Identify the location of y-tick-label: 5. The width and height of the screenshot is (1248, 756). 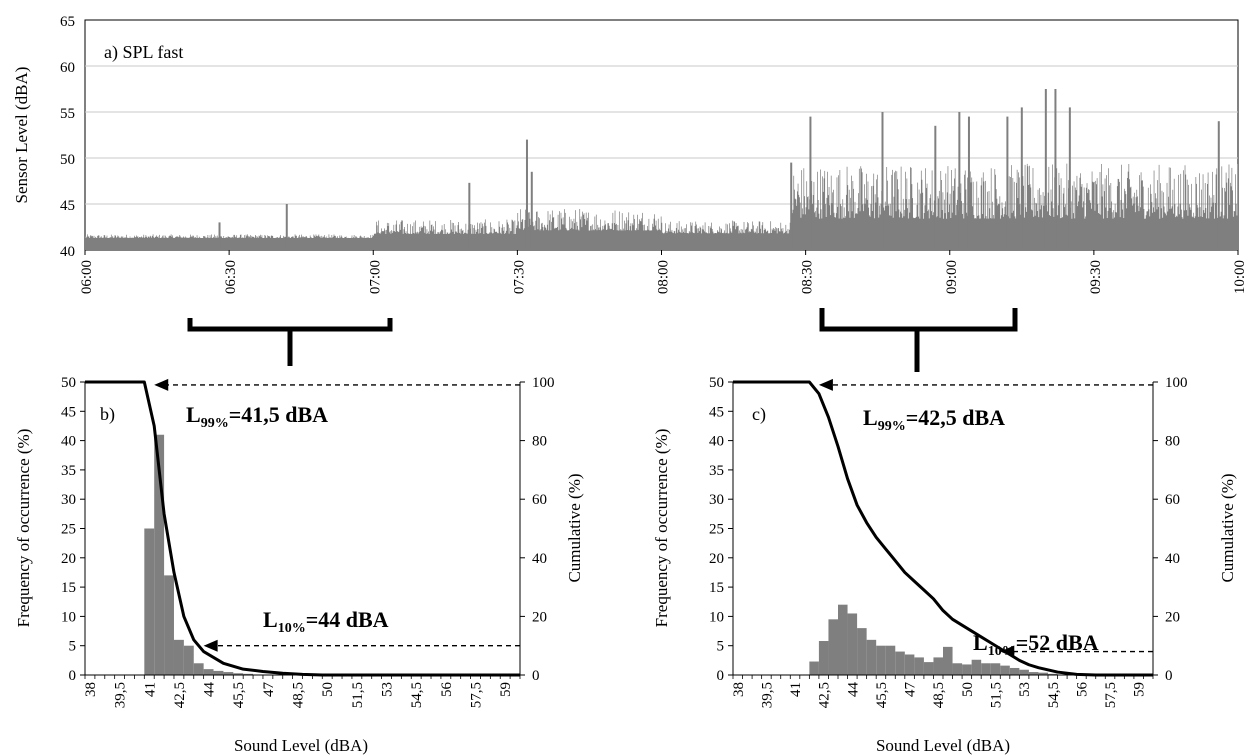
(721, 647).